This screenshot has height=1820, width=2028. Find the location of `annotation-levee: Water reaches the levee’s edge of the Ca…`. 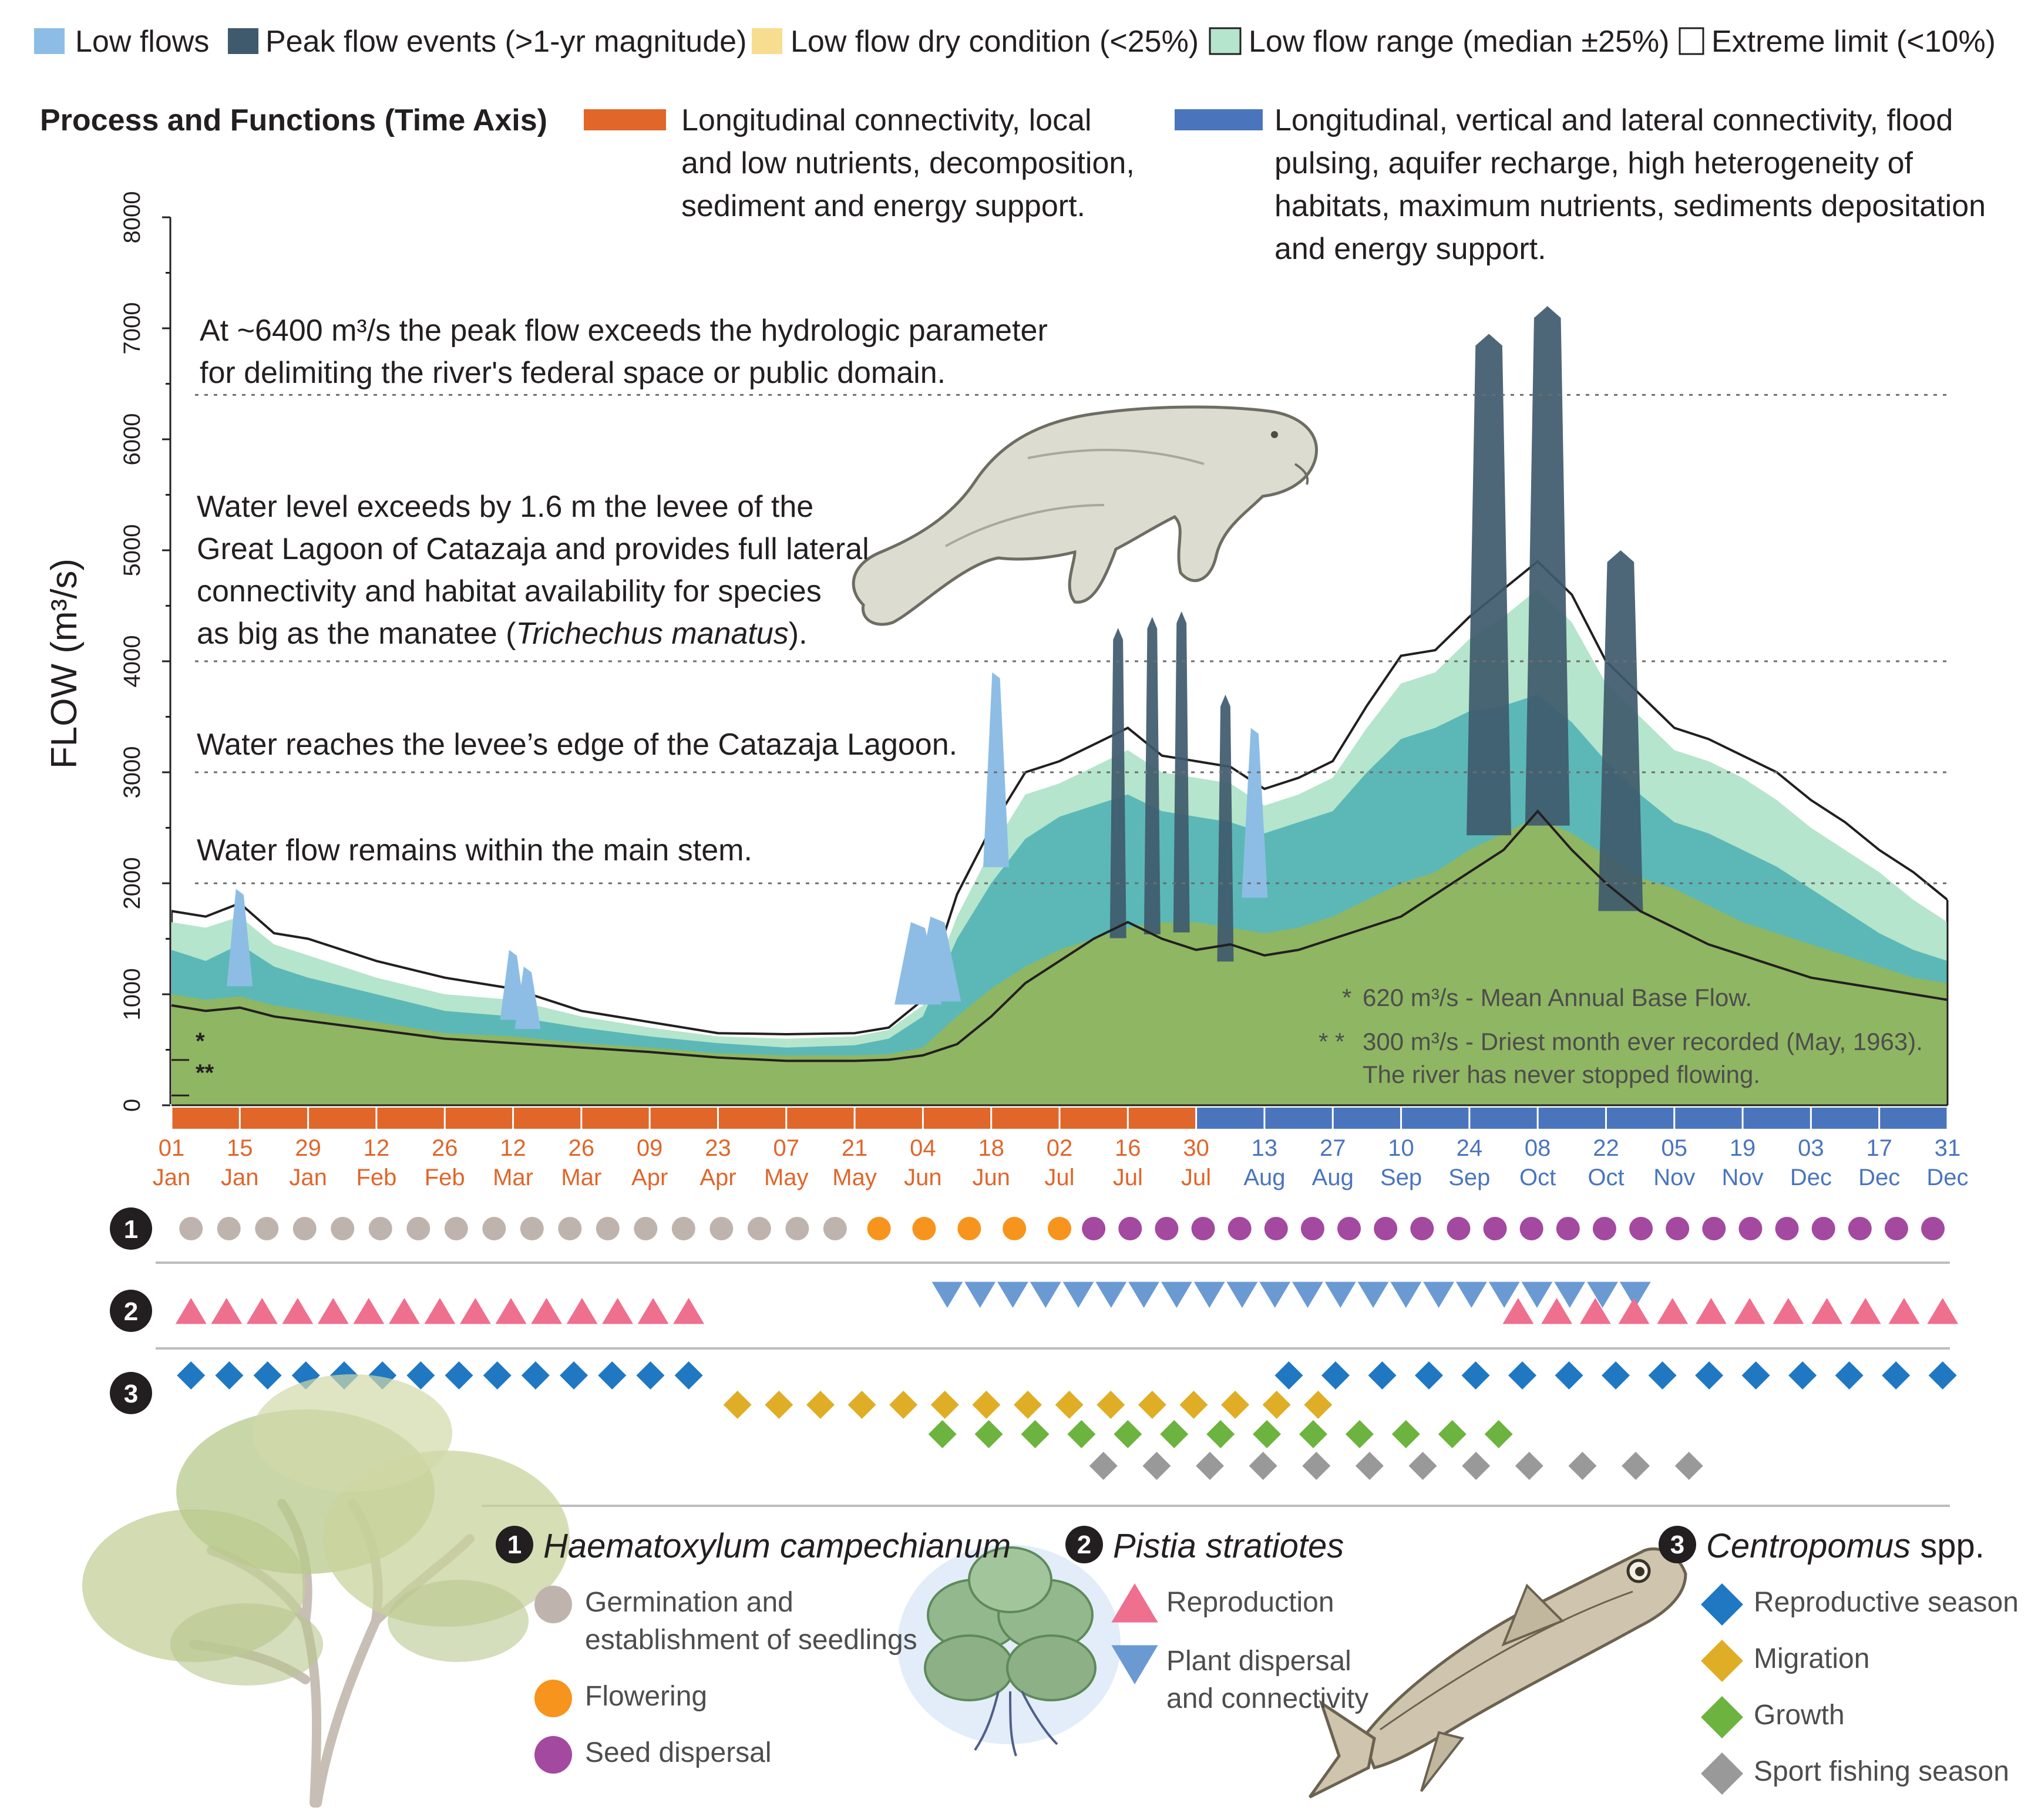

annotation-levee: Water reaches the levee’s edge of the Ca… is located at coordinates (577, 745).